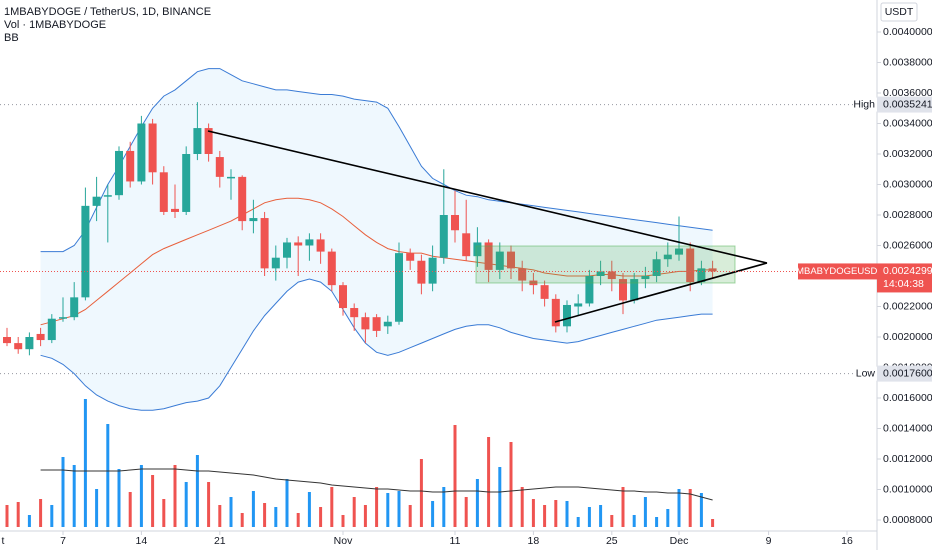 The height and width of the screenshot is (550, 932). What do you see at coordinates (376, 484) in the screenshot?
I see `volume-ma-line` at bounding box center [376, 484].